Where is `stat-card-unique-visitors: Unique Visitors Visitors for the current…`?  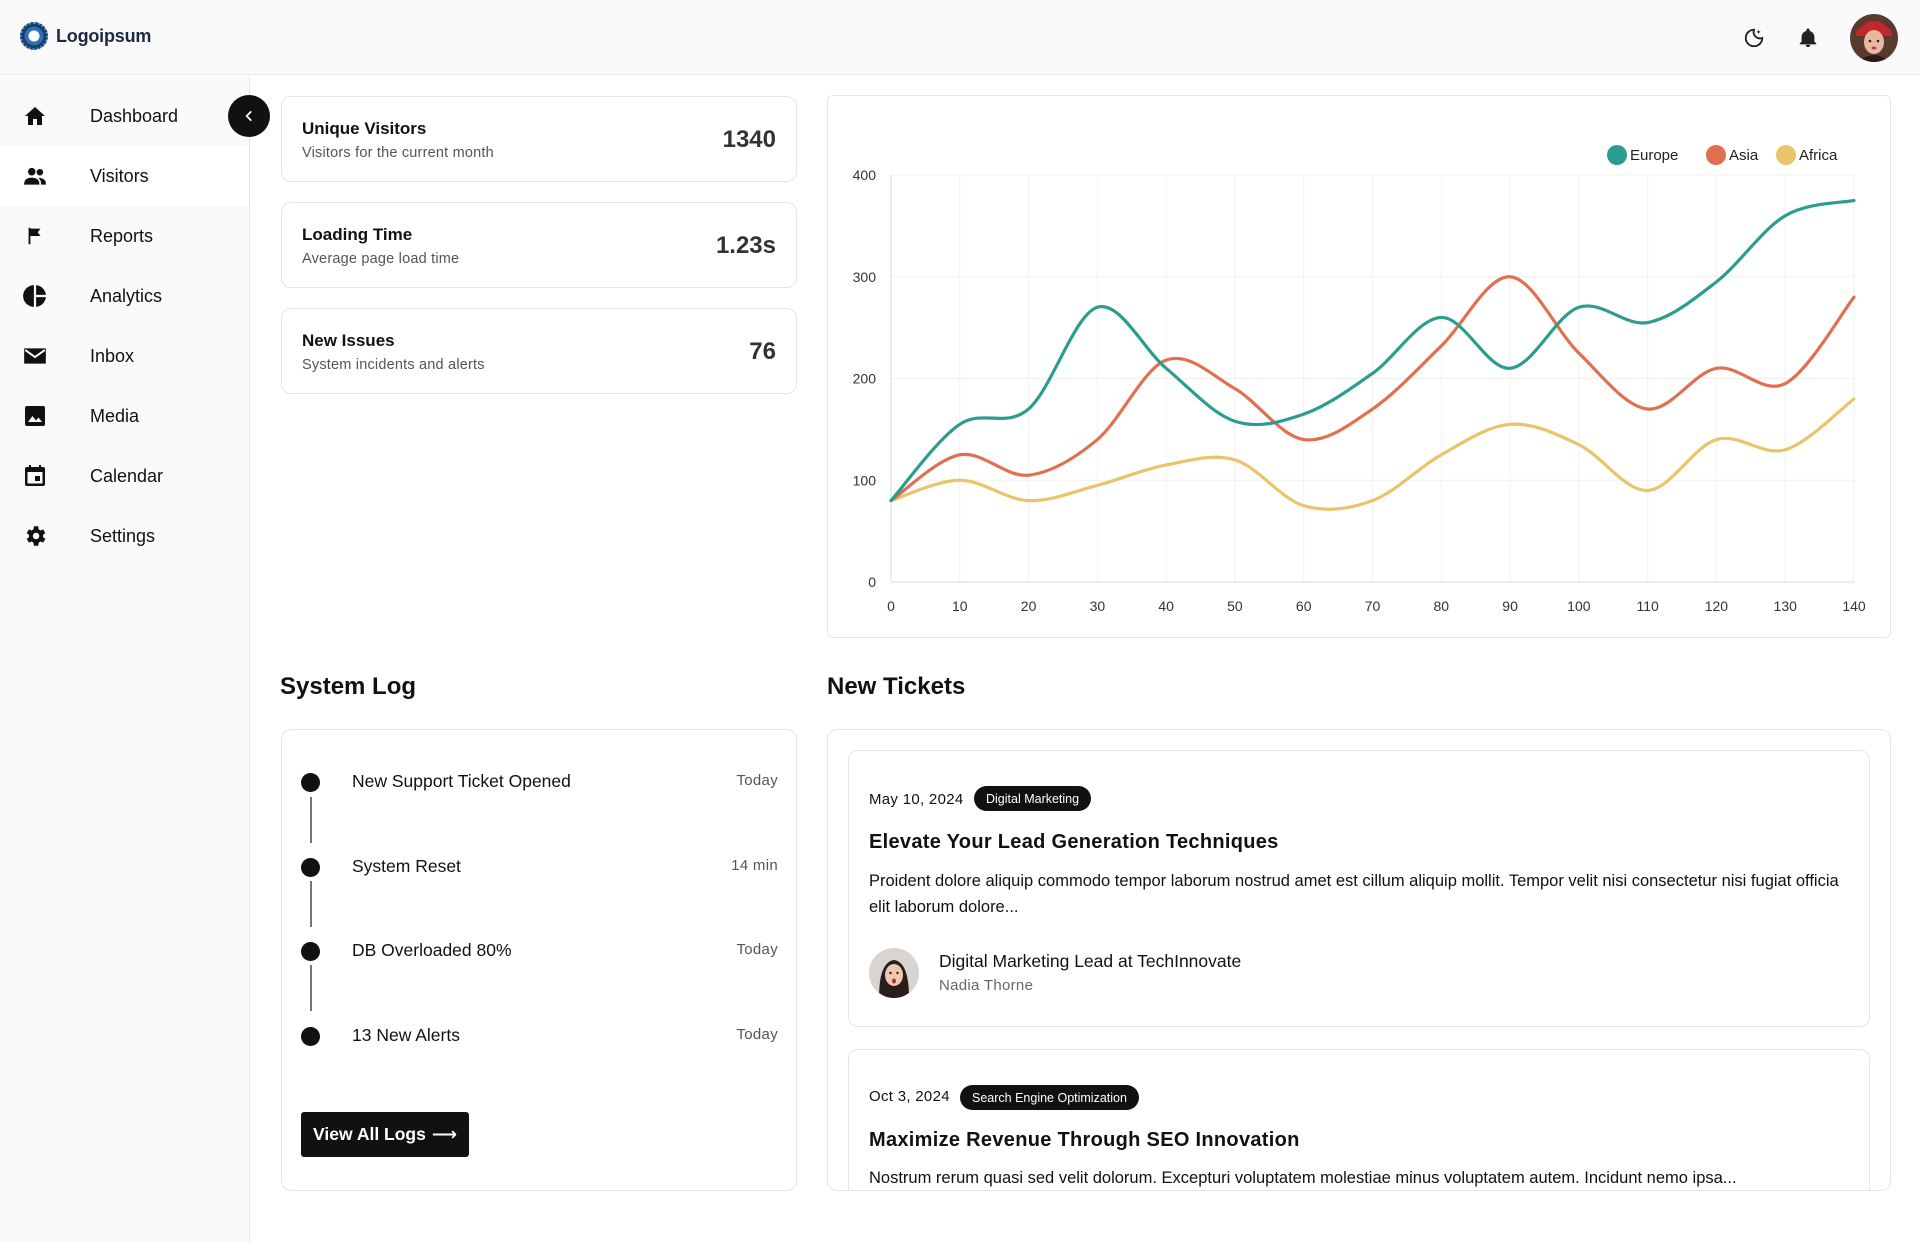 stat-card-unique-visitors: Unique Visitors Visitors for the current… is located at coordinates (539, 139).